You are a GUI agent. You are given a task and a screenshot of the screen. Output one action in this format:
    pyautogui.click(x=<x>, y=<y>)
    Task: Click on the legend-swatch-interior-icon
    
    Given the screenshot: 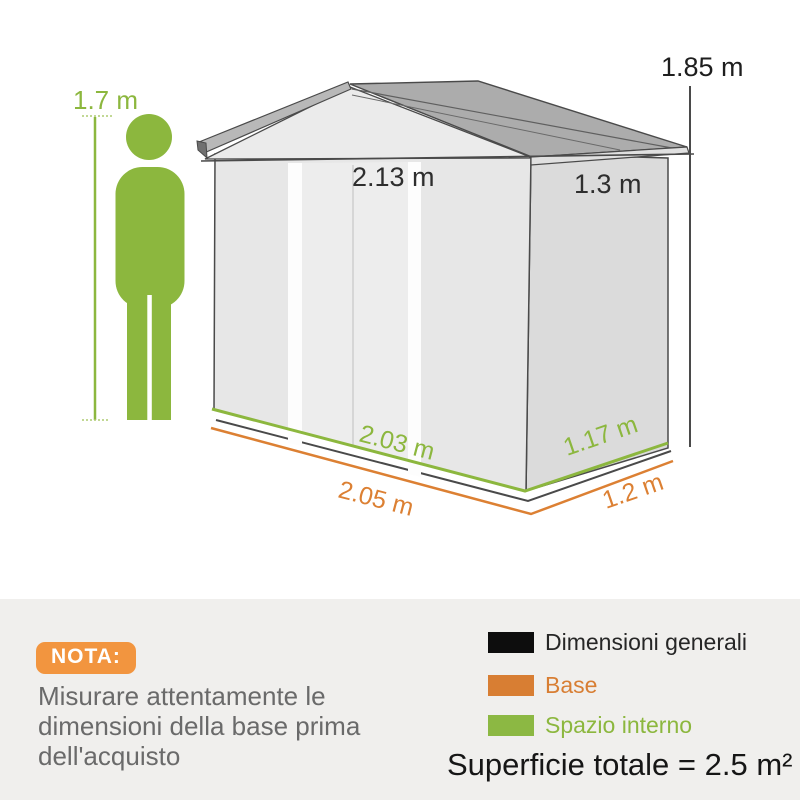 What is the action you would take?
    pyautogui.click(x=511, y=725)
    